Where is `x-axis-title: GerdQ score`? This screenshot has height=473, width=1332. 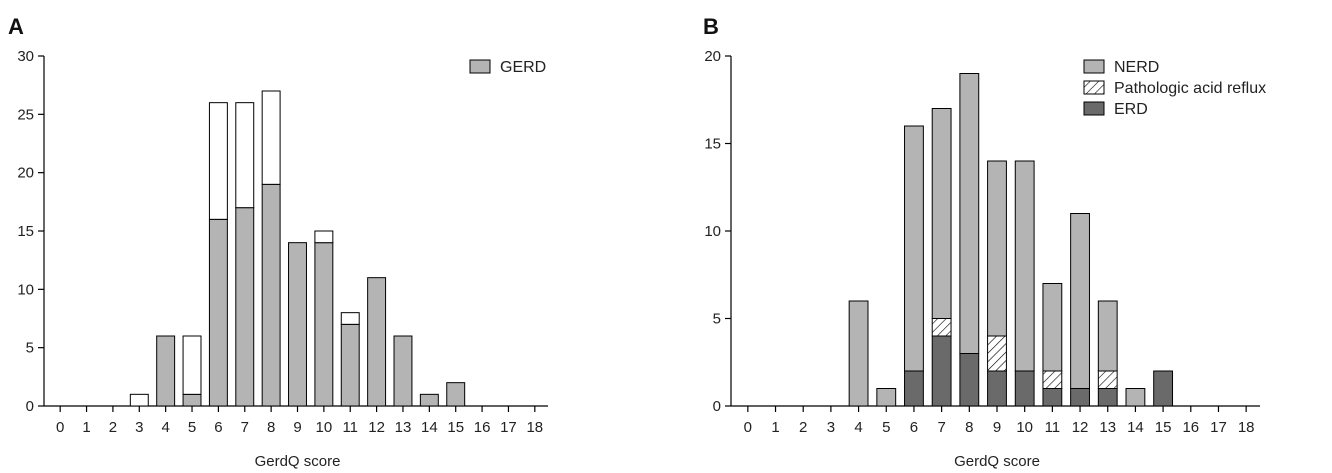
x-axis-title: GerdQ score is located at coordinates (298, 461).